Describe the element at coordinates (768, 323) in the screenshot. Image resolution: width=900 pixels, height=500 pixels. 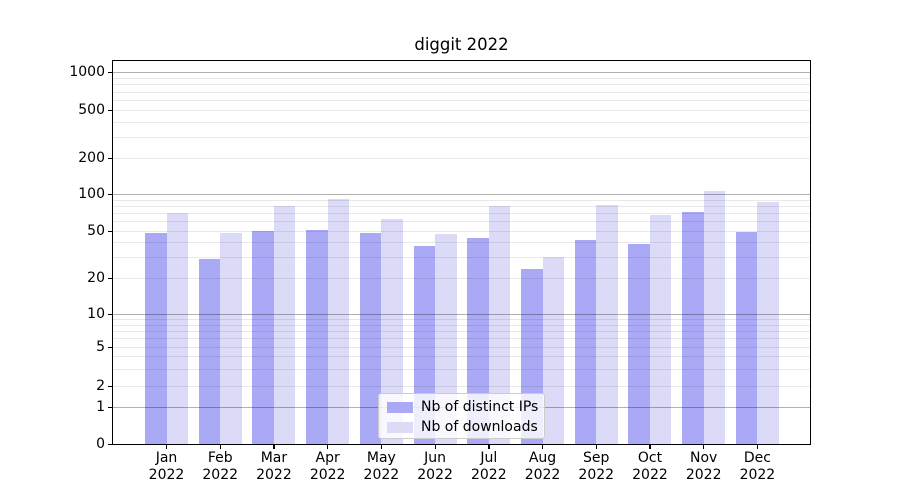
I see `bar-downloads-dec` at that location.